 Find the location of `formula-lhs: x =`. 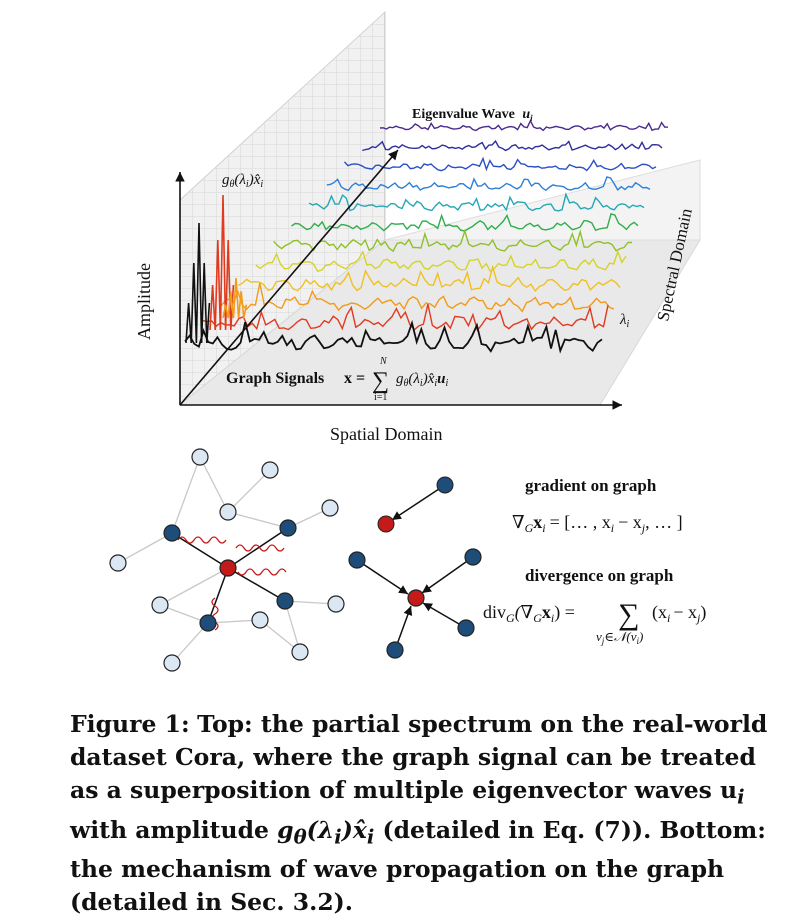

formula-lhs: x = is located at coordinates (354, 378).